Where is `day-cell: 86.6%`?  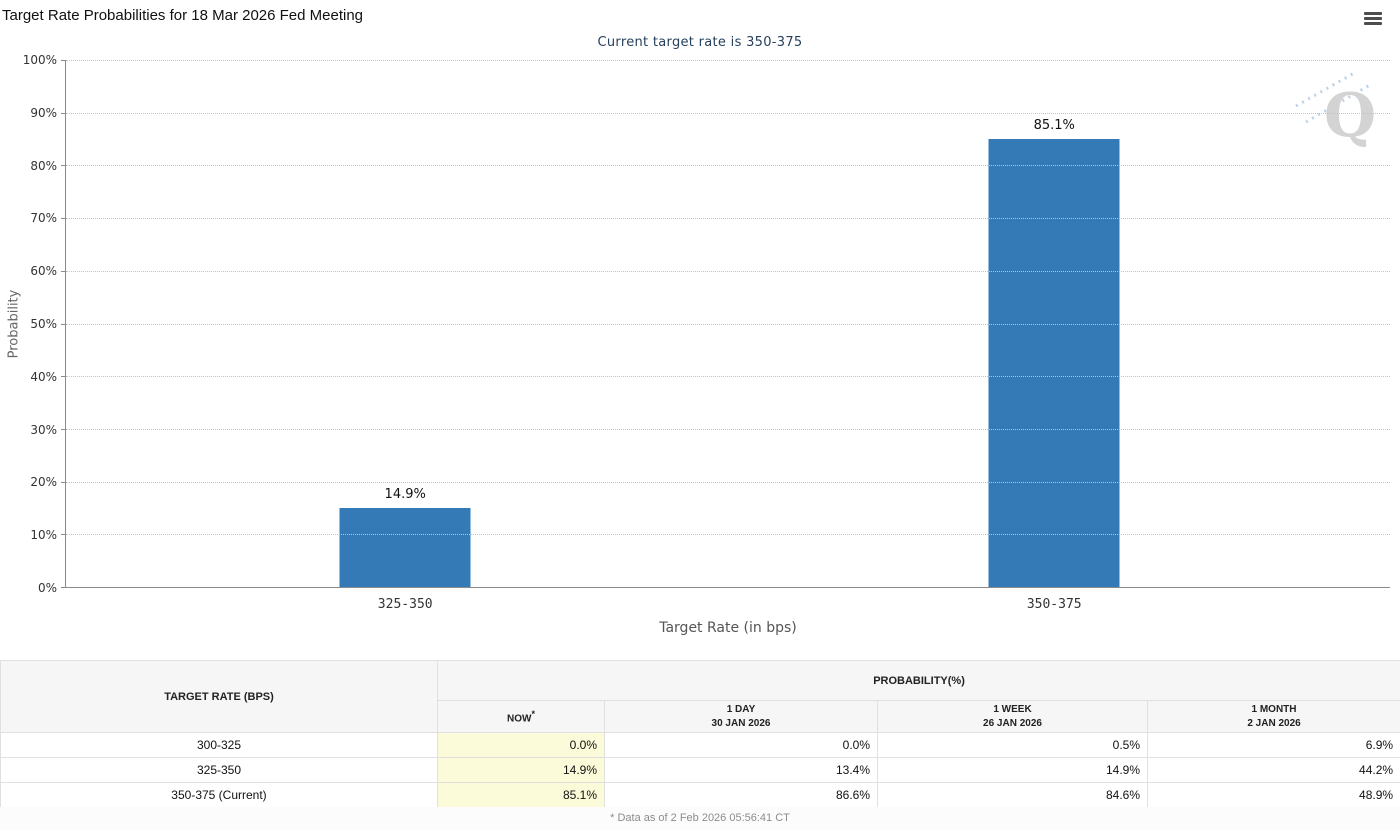
day-cell: 86.6% is located at coordinates (741, 795).